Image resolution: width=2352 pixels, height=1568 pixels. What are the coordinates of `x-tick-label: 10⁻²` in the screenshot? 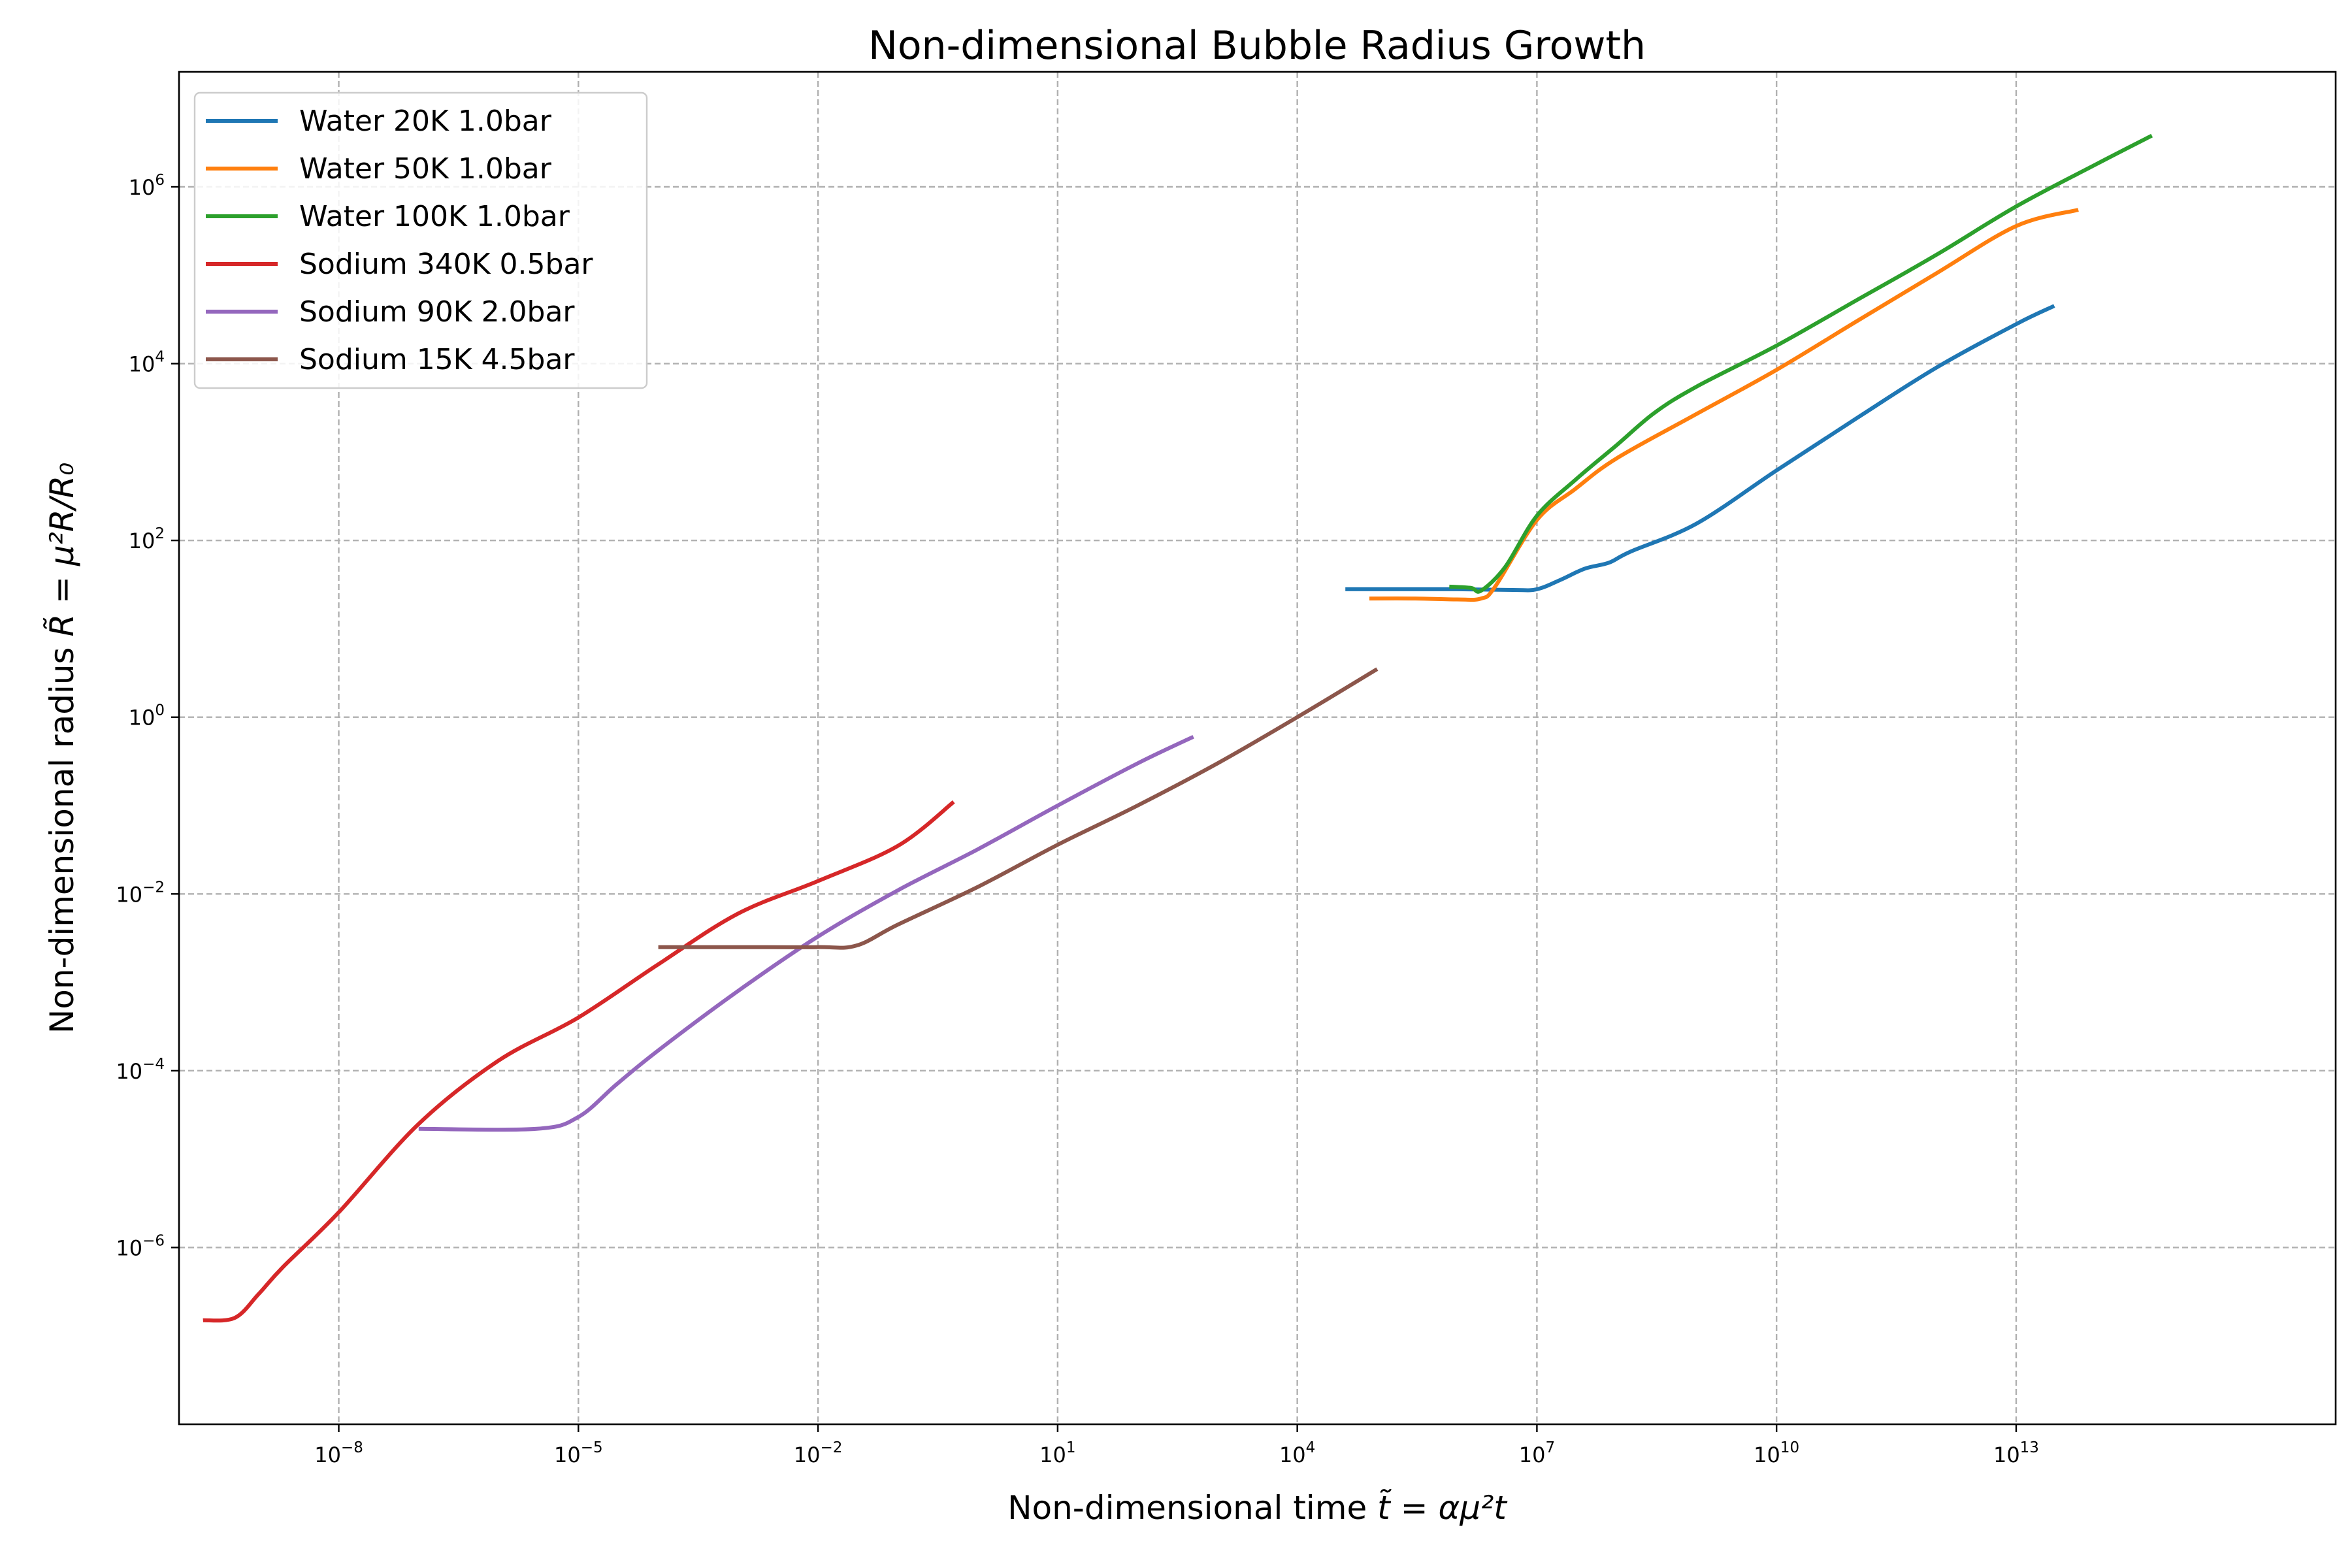 It's located at (818, 1453).